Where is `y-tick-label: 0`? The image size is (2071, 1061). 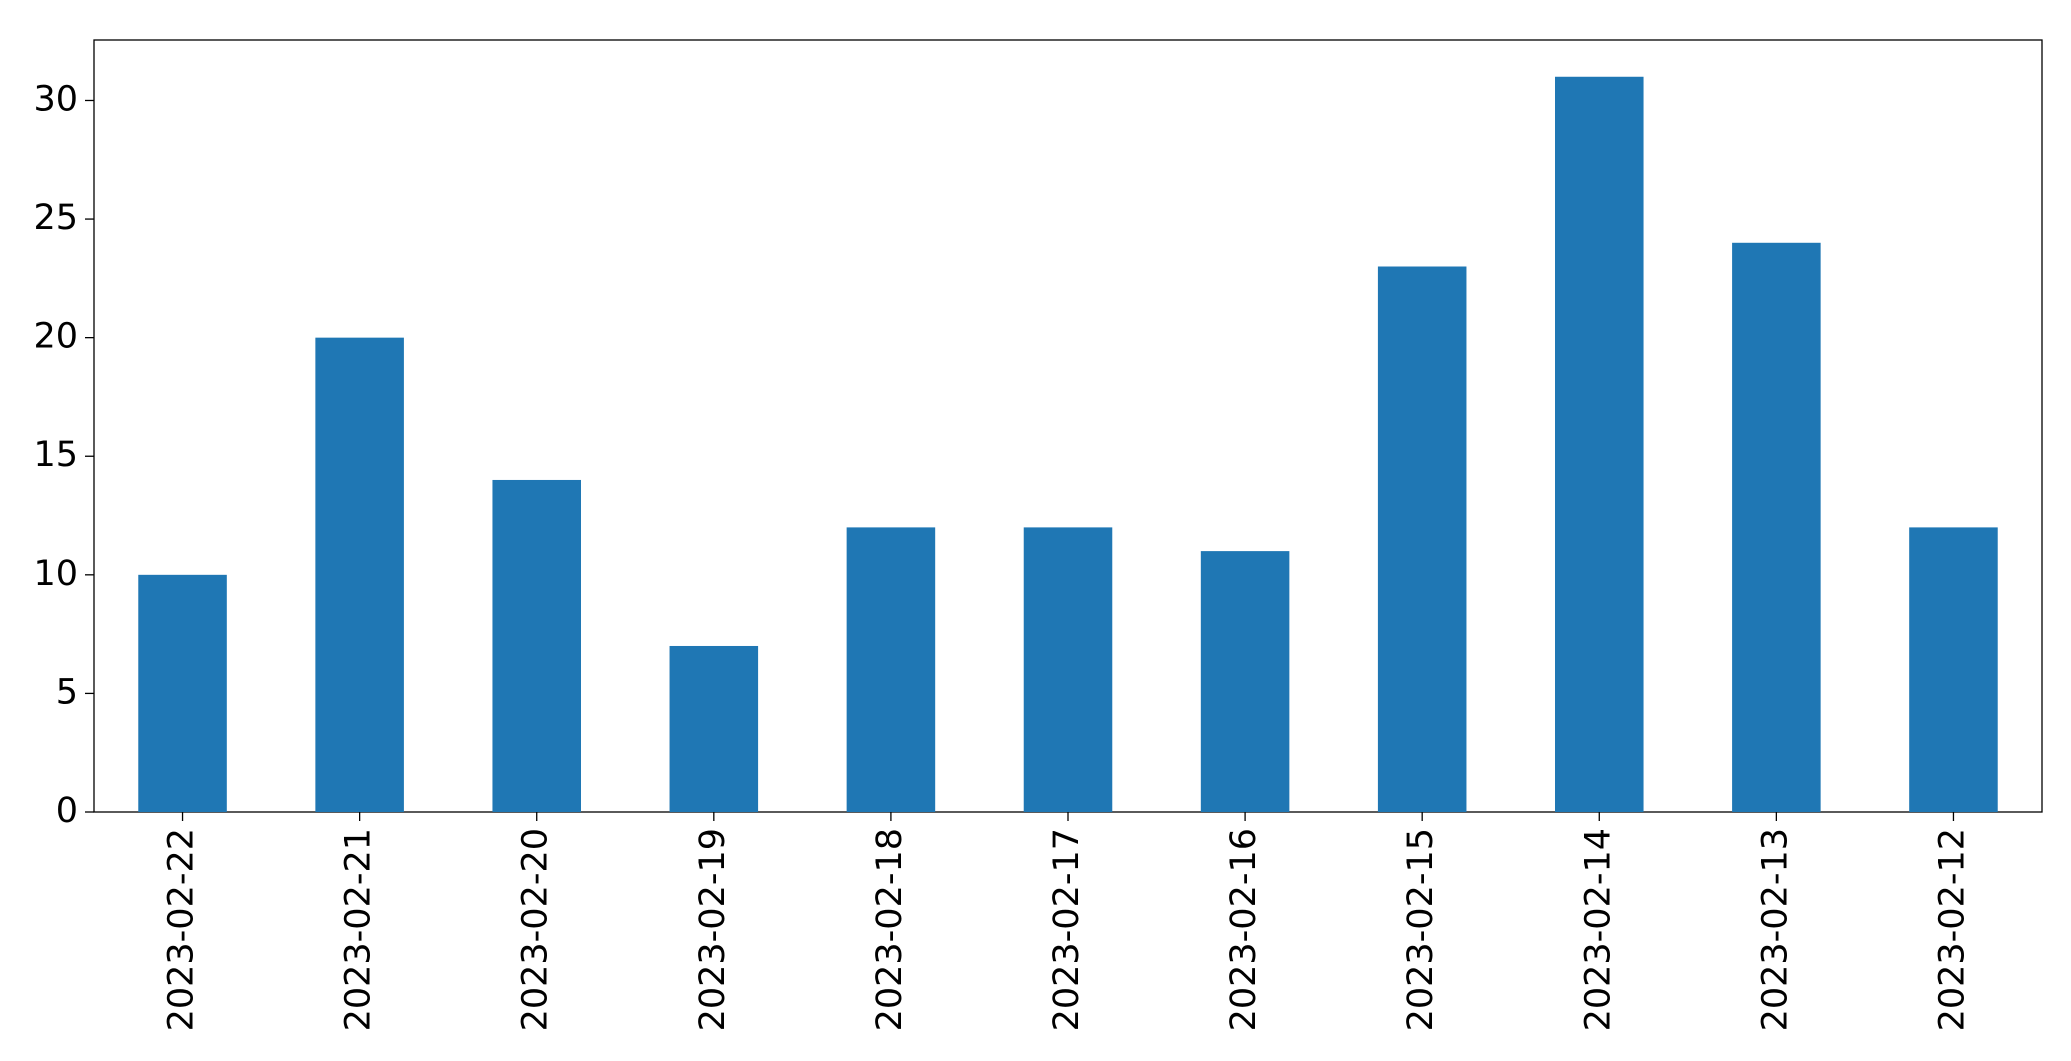
y-tick-label: 0 is located at coordinates (67, 811).